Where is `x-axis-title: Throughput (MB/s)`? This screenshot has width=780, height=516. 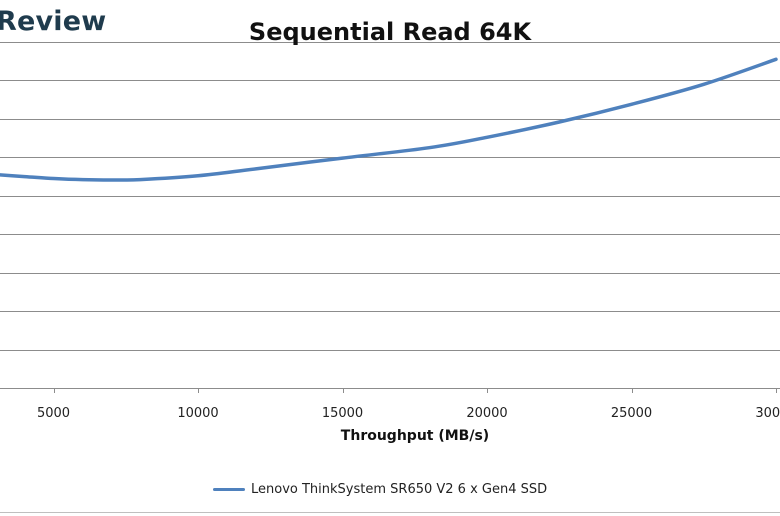 x-axis-title: Throughput (MB/s) is located at coordinates (415, 436).